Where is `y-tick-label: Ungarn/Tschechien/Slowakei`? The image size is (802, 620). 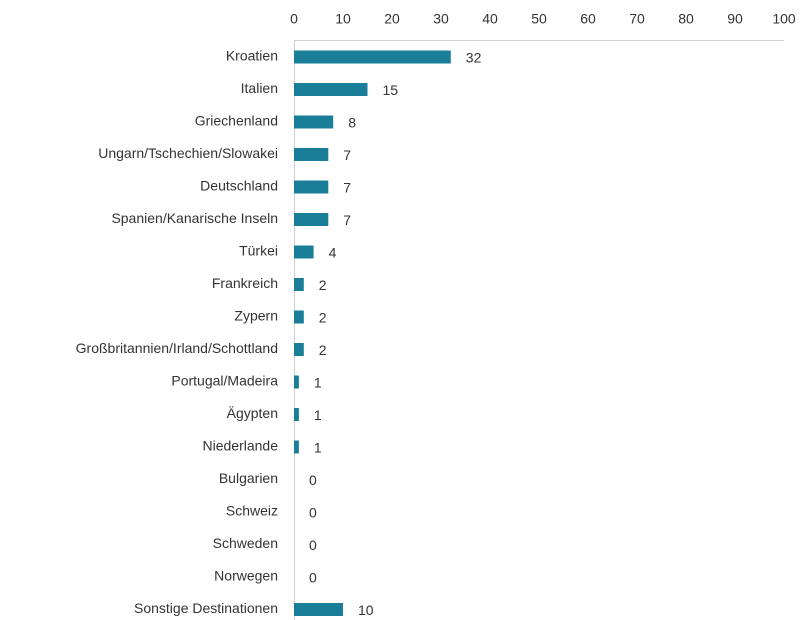 y-tick-label: Ungarn/Tschechien/Slowakei is located at coordinates (188, 153).